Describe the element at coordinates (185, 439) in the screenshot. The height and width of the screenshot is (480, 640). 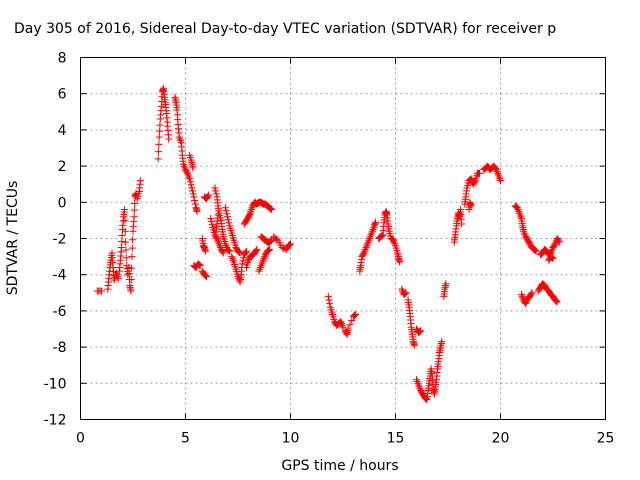
I see `x-tick-label: 5` at that location.